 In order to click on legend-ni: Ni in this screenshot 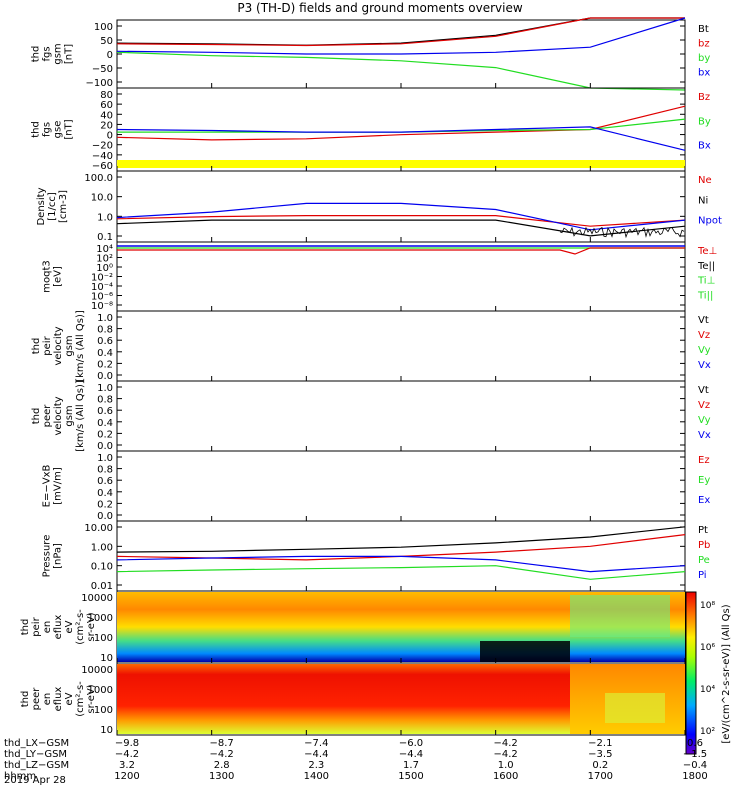, I will do `click(703, 200)`.